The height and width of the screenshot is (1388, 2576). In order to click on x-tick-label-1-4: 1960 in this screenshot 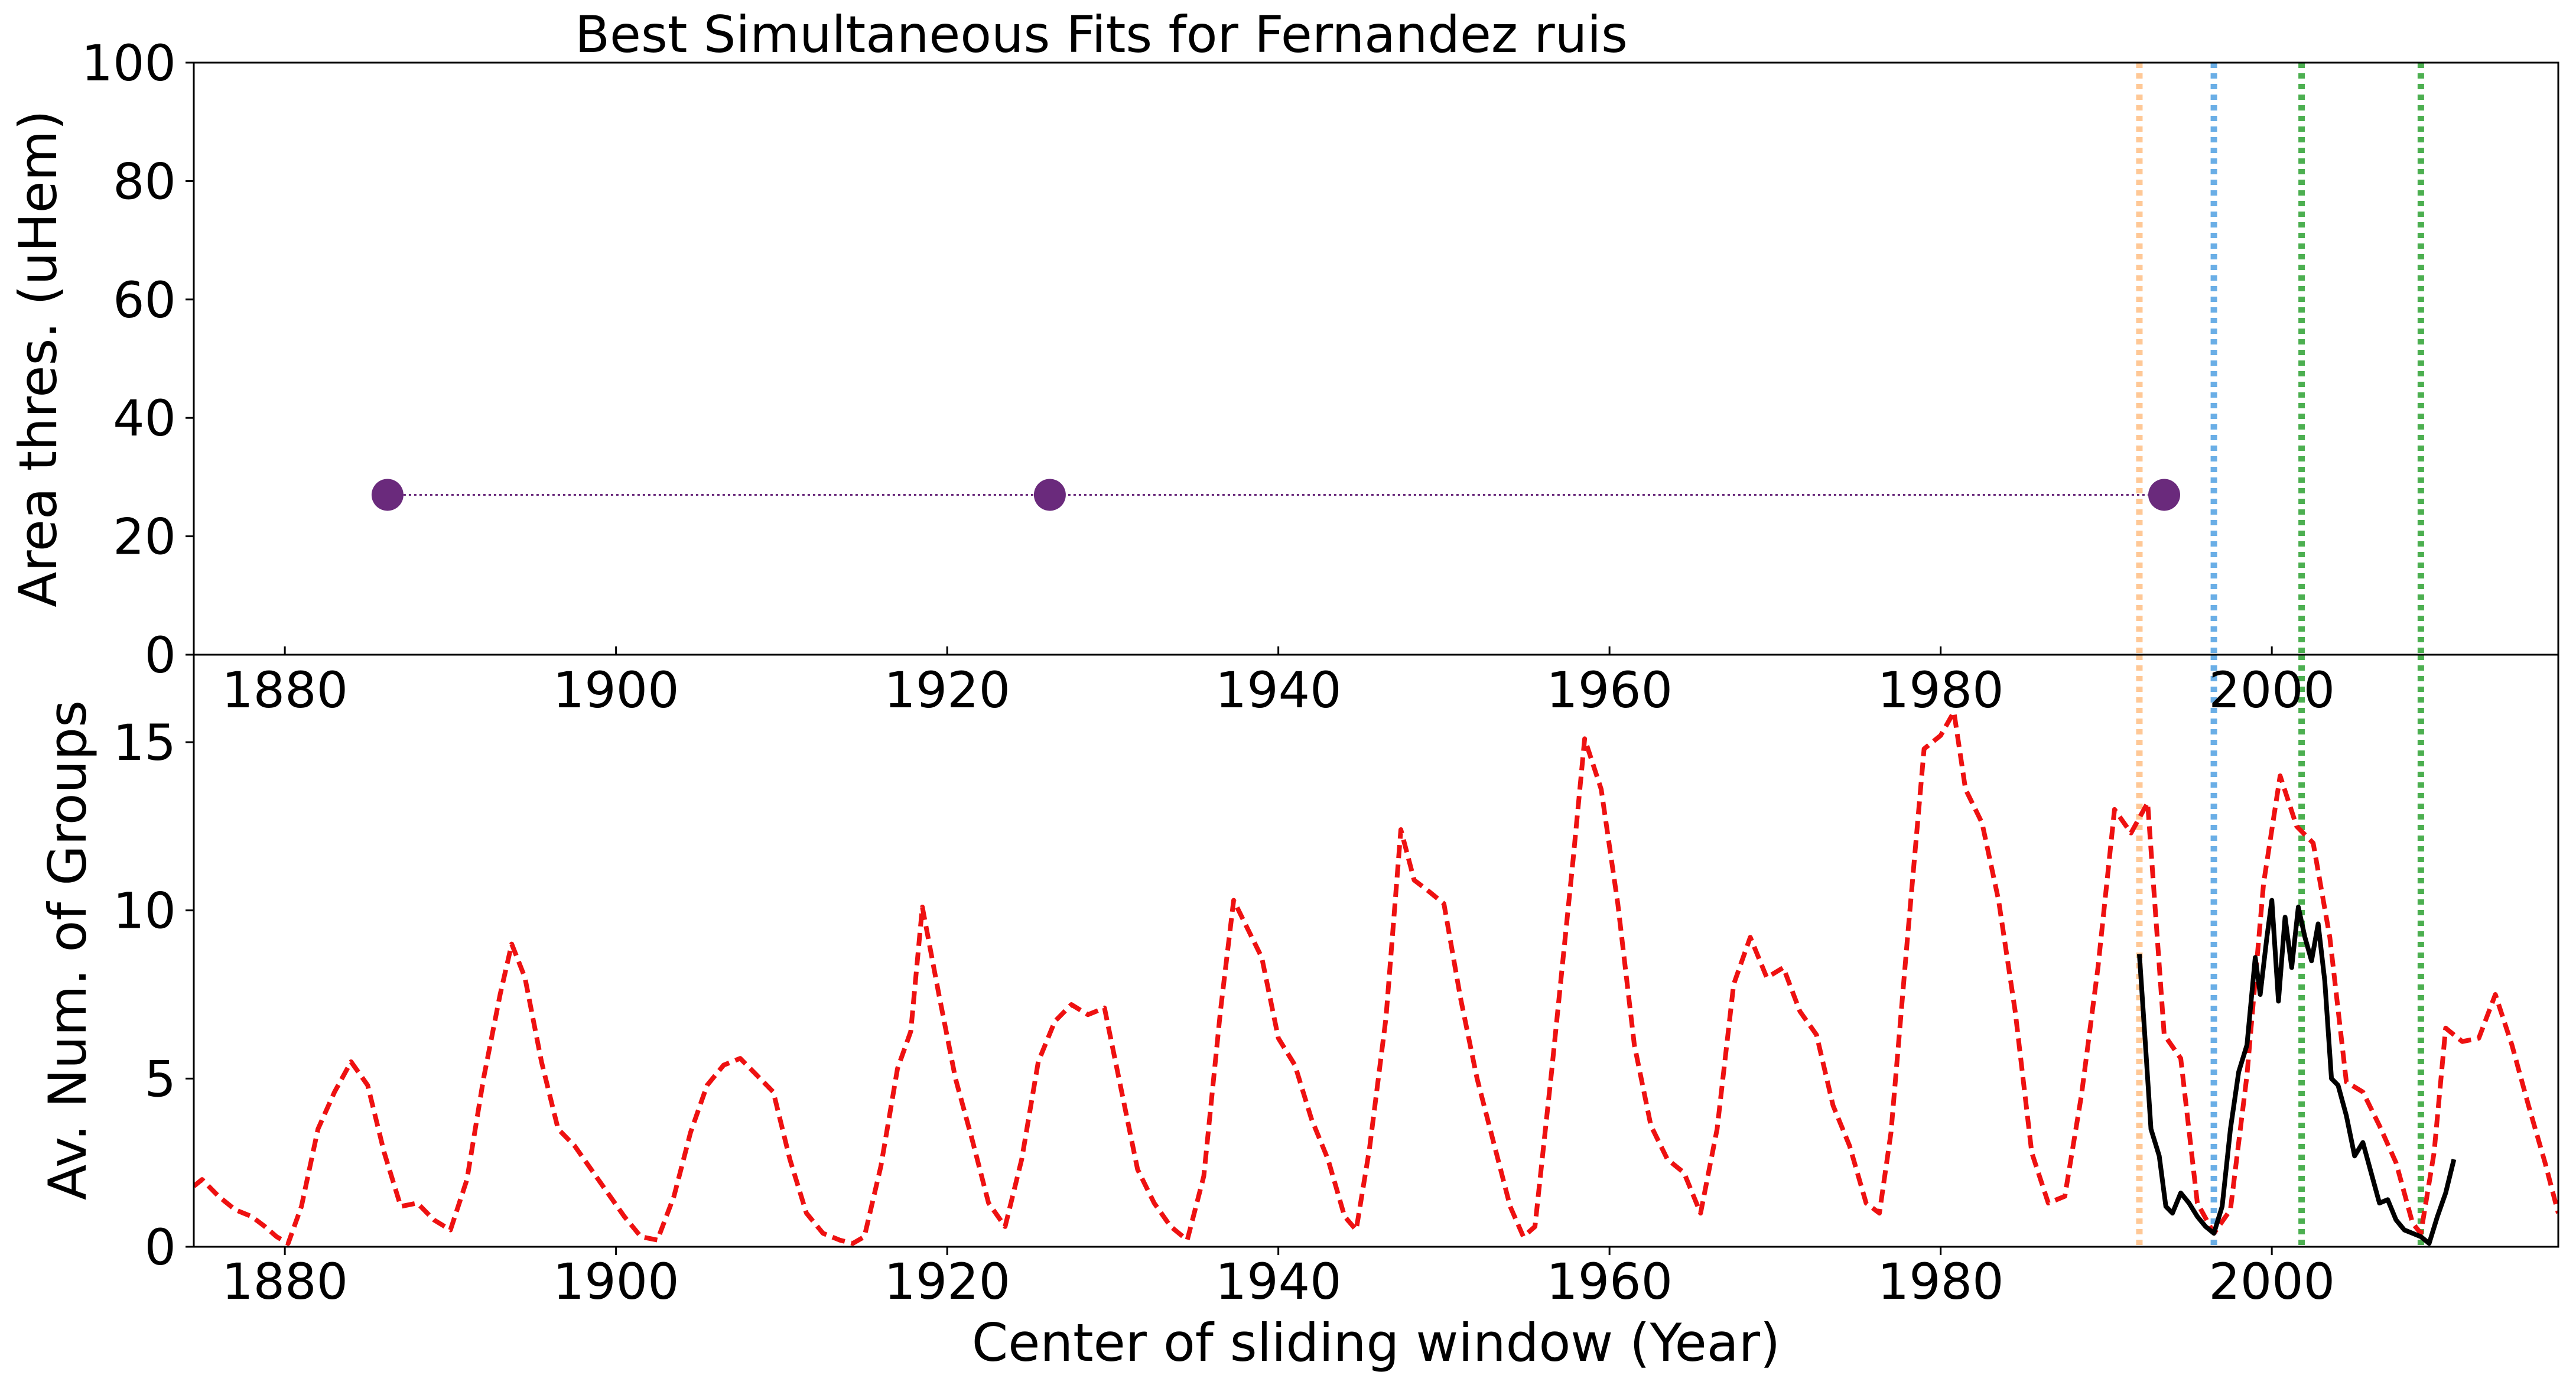, I will do `click(1609, 1282)`.